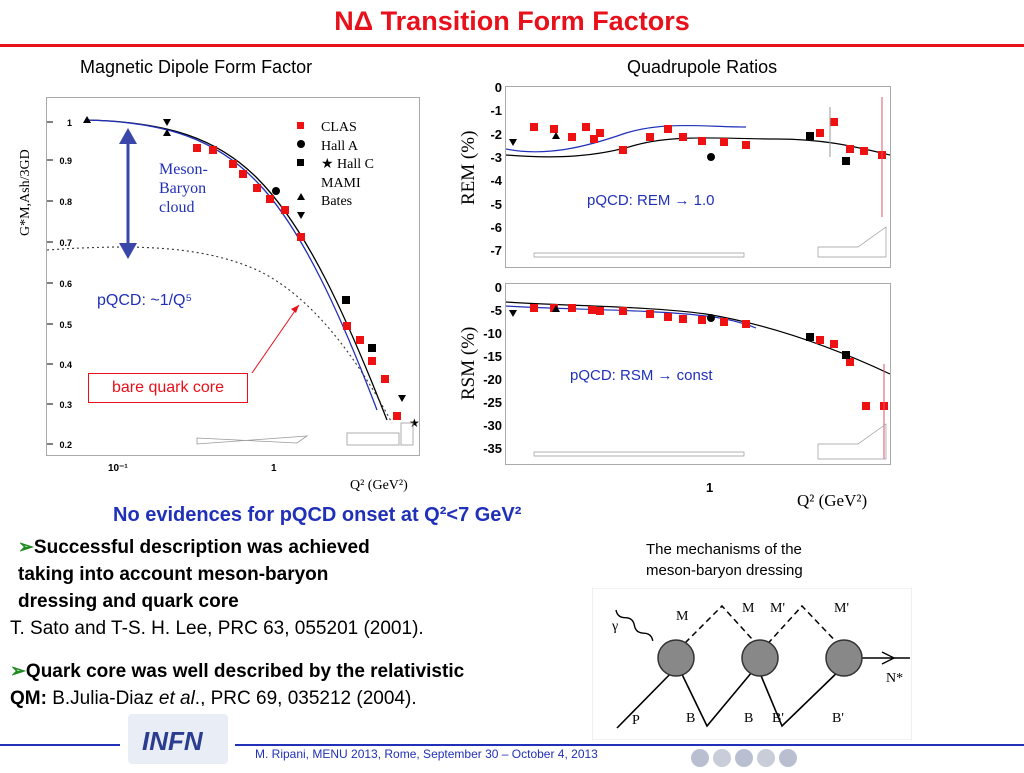  Describe the element at coordinates (513, 142) in the screenshot. I see `rem-bates-point` at that location.